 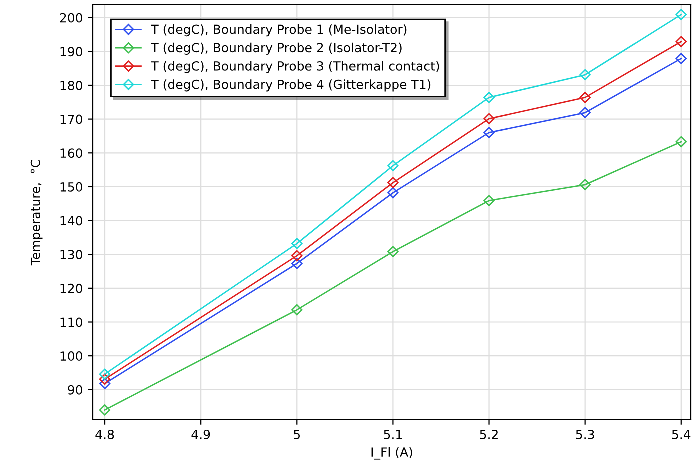 I want to click on x-axis-title: I_Fl (A), so click(x=392, y=453).